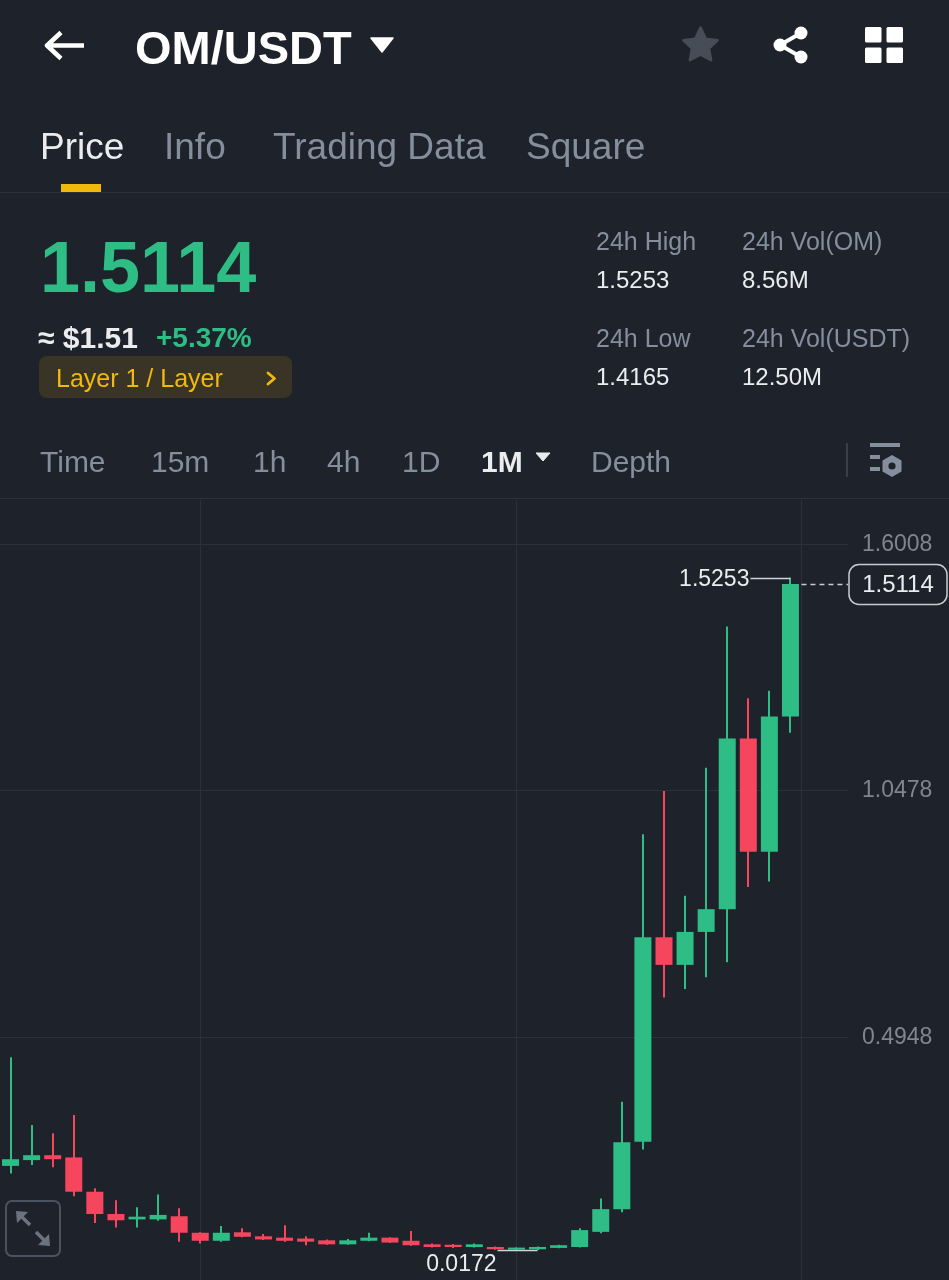  Describe the element at coordinates (270, 461) in the screenshot. I see `text: 1h` at that location.